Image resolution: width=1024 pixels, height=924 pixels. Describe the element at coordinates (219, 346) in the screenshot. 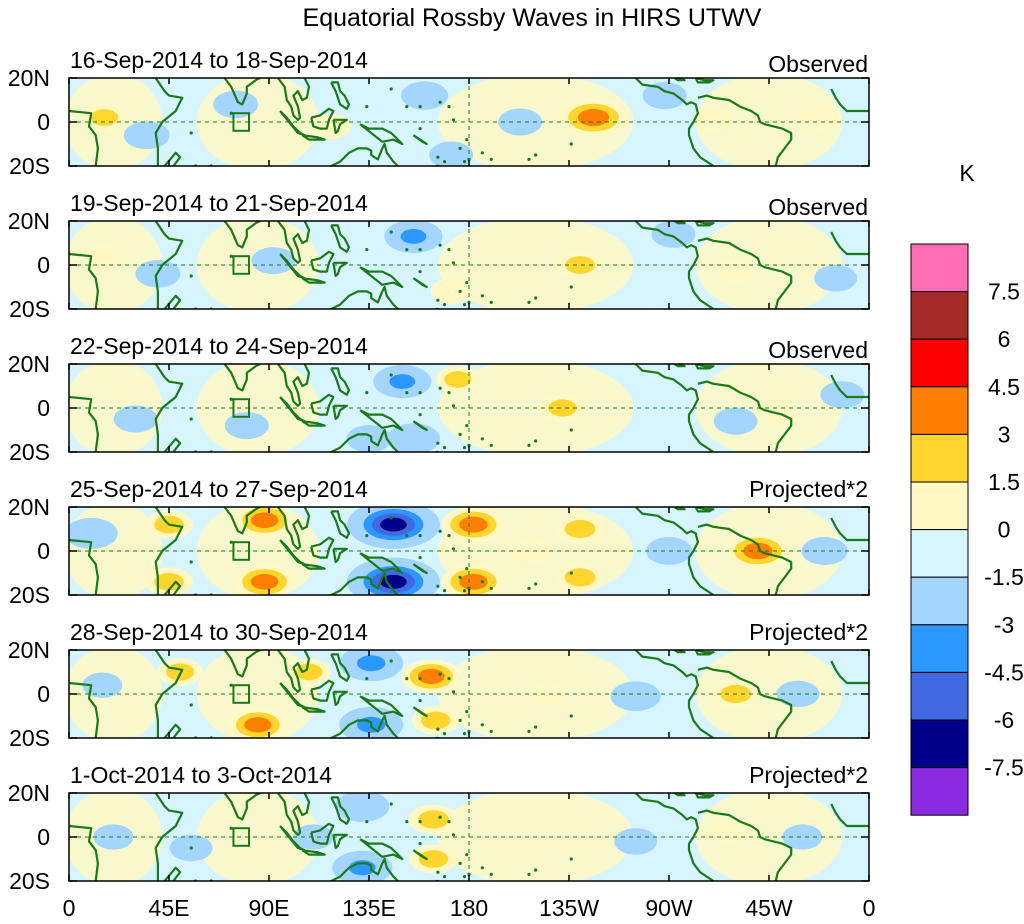

I see `panel-period-label: 22-Sep-2014 to 24-Sep-2014` at that location.